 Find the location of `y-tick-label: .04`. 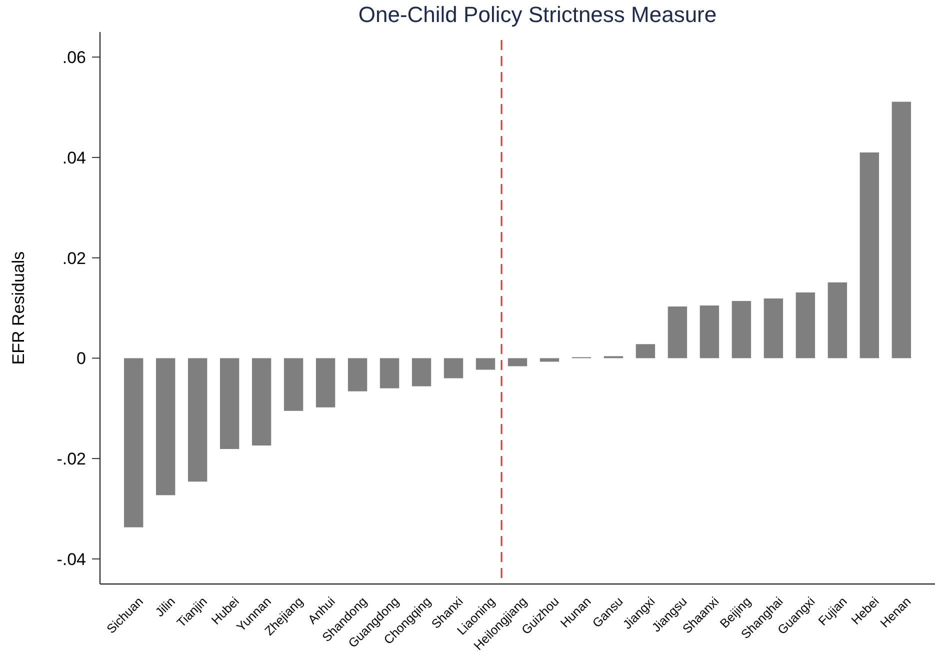

y-tick-label: .04 is located at coordinates (74, 158).